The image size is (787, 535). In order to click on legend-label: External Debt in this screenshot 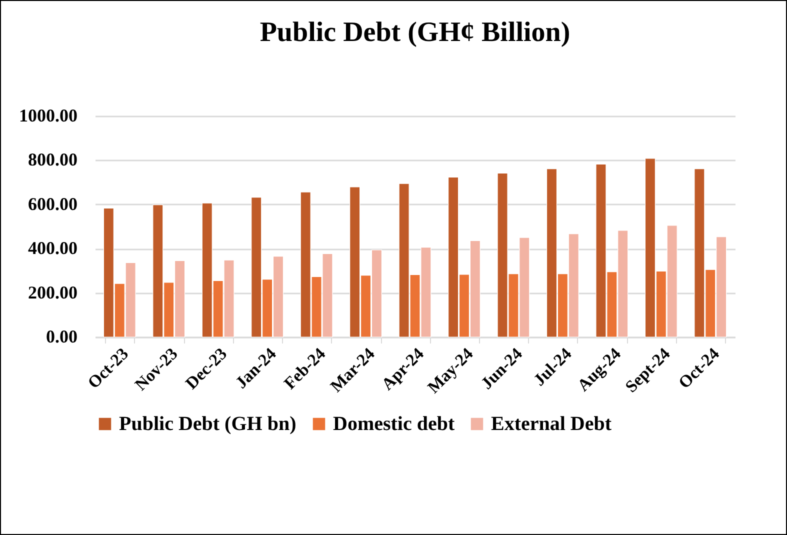, I will do `click(551, 424)`.